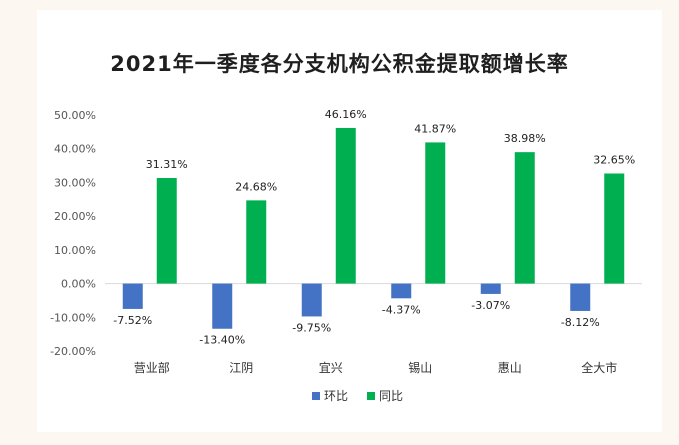 This screenshot has width=679, height=445. Describe the element at coordinates (152, 367) in the screenshot. I see `category-label: 营业部` at that location.